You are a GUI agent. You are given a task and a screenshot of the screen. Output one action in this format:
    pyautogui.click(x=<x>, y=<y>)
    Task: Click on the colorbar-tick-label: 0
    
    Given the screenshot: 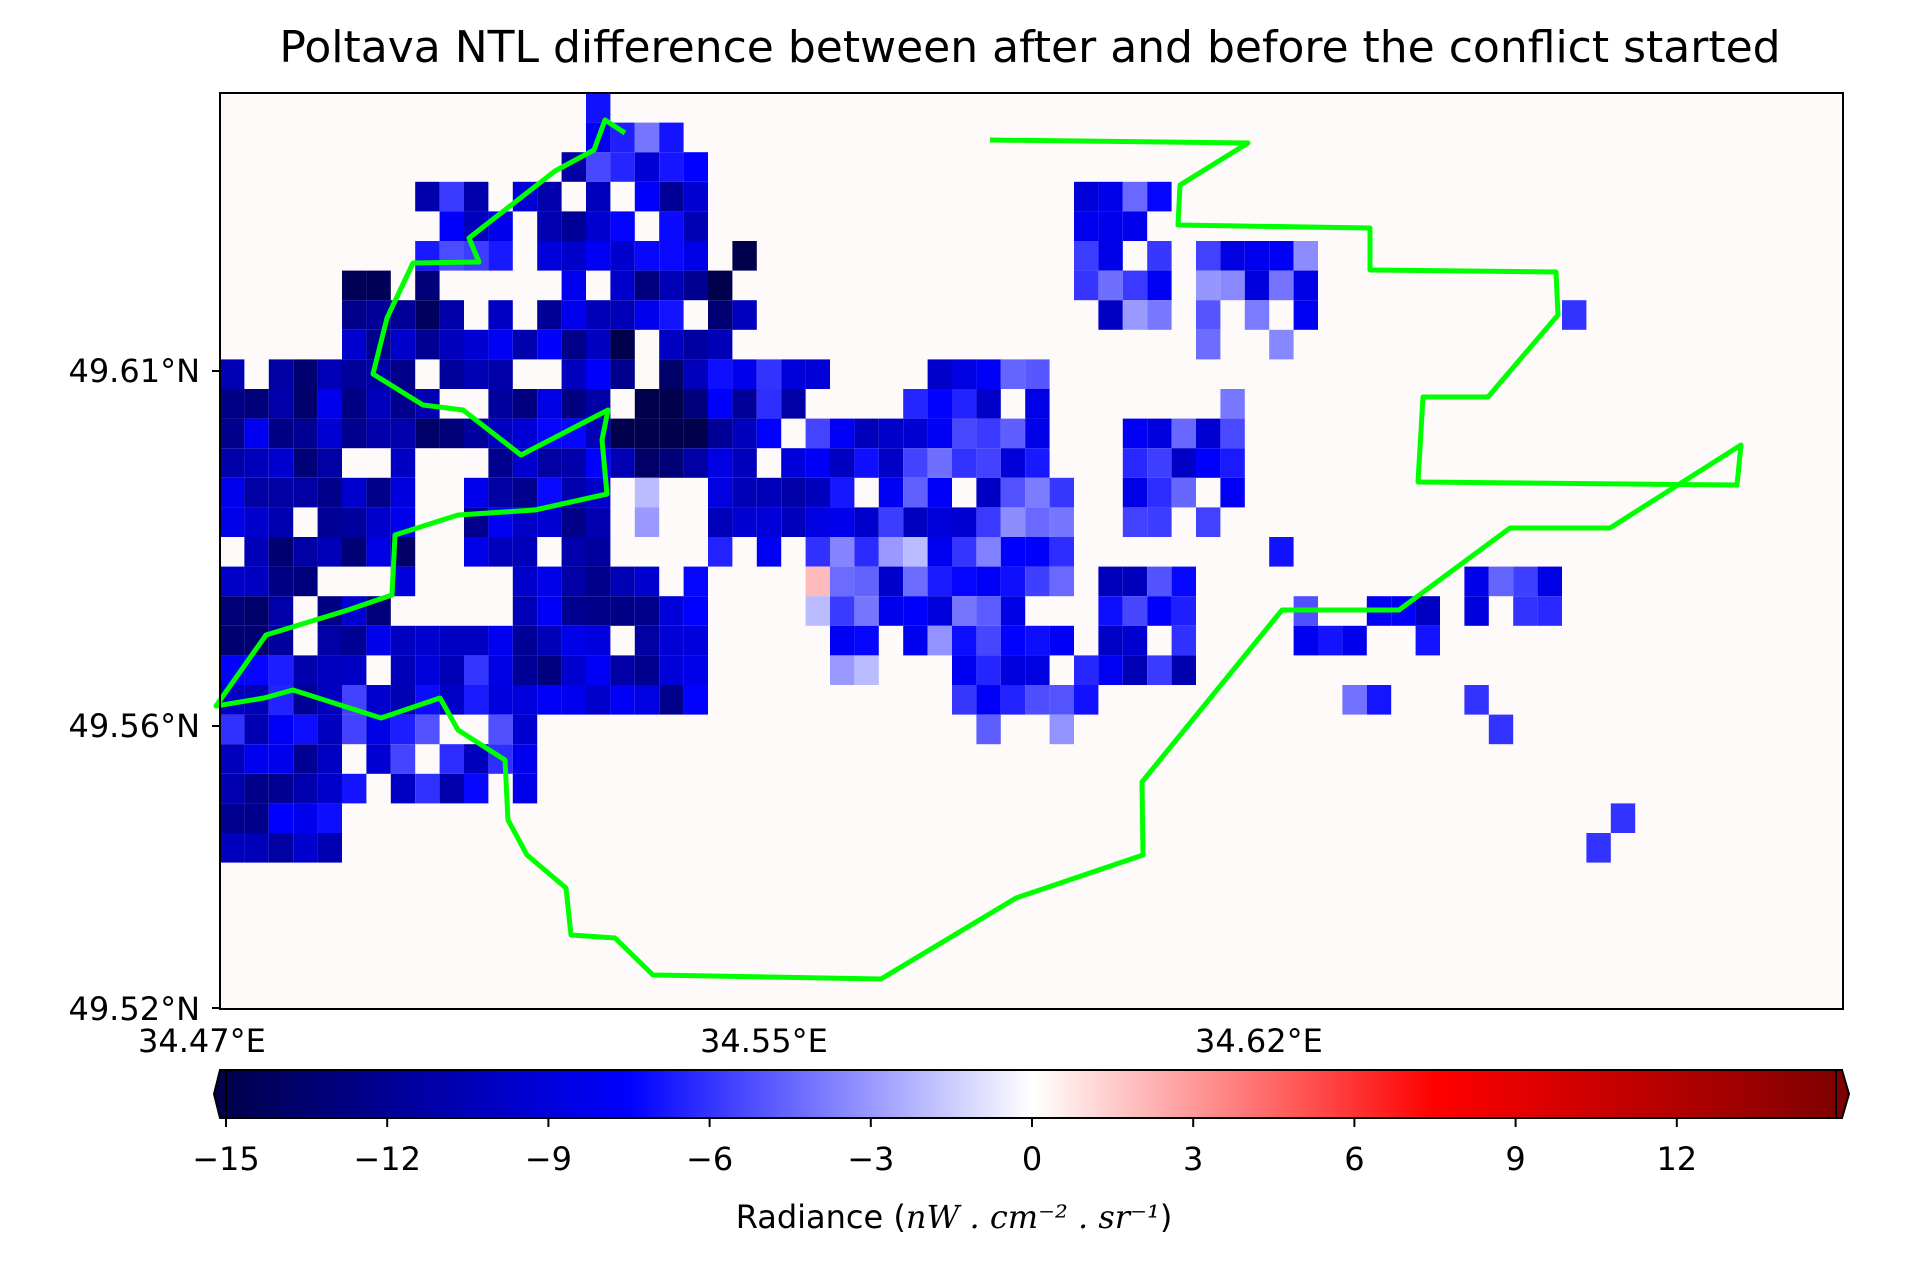 What is the action you would take?
    pyautogui.click(x=1032, y=1159)
    